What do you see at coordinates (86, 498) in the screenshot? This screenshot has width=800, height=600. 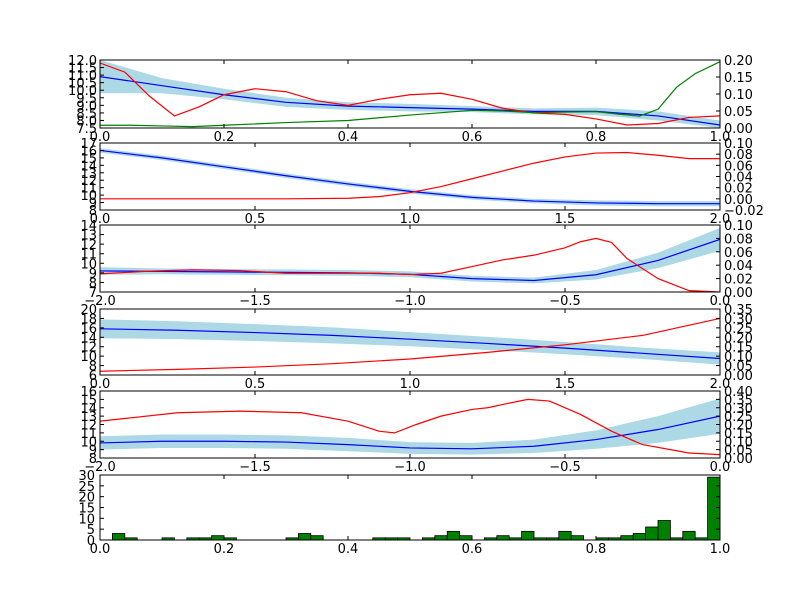 I see `y-tick-label: 20` at bounding box center [86, 498].